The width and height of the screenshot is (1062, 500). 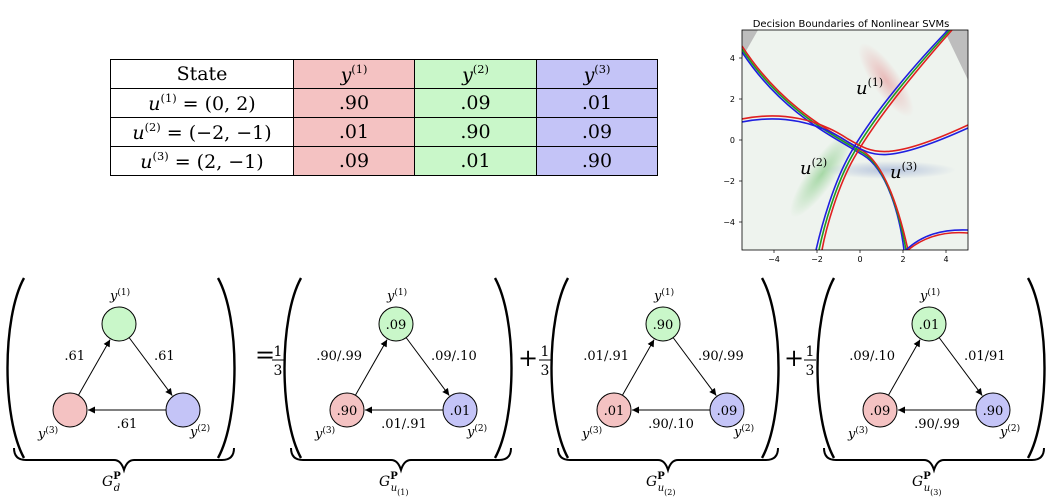 I want to click on header-y1: y(1), so click(x=354, y=74).